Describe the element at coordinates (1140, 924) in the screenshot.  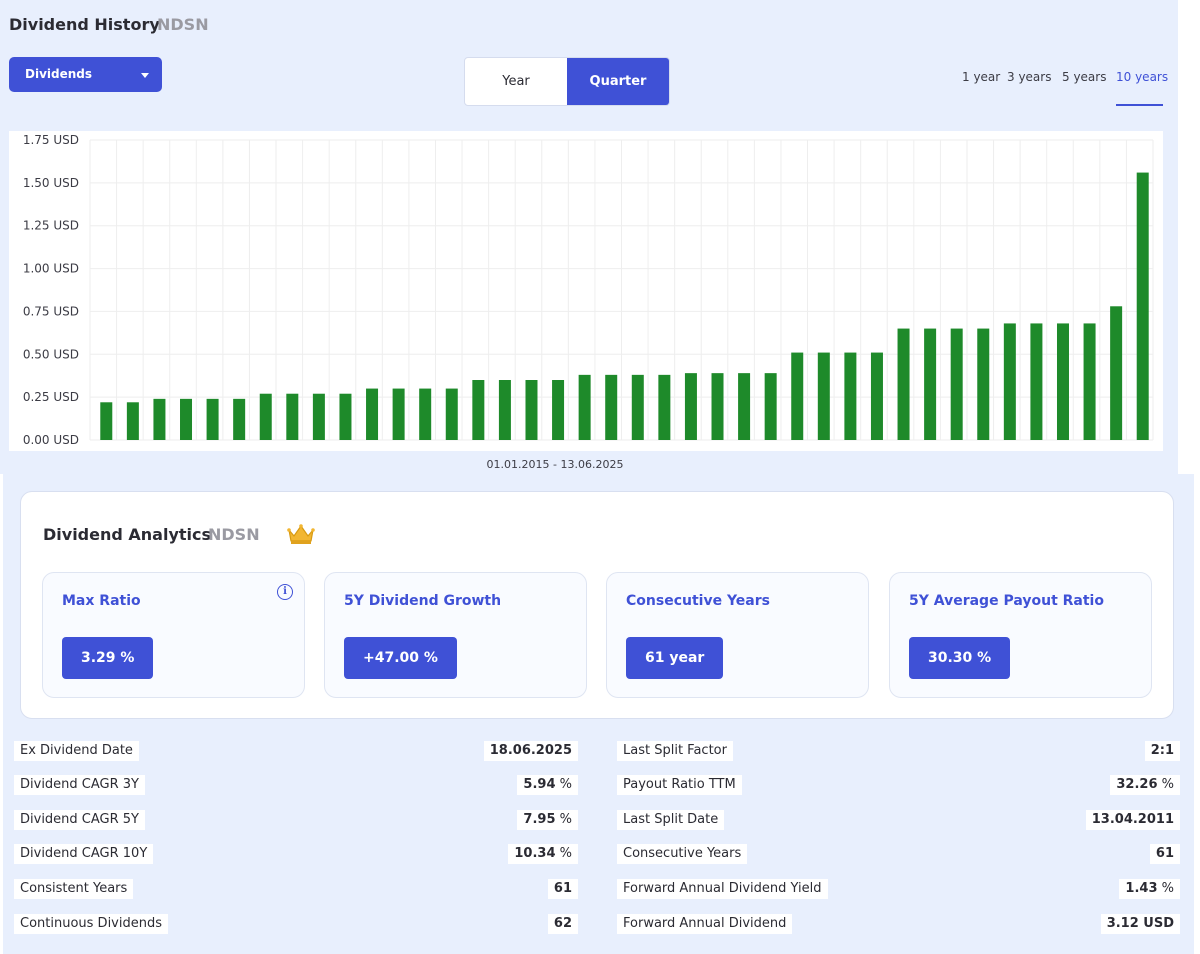
I see `stat-value: 3.12 USD` at that location.